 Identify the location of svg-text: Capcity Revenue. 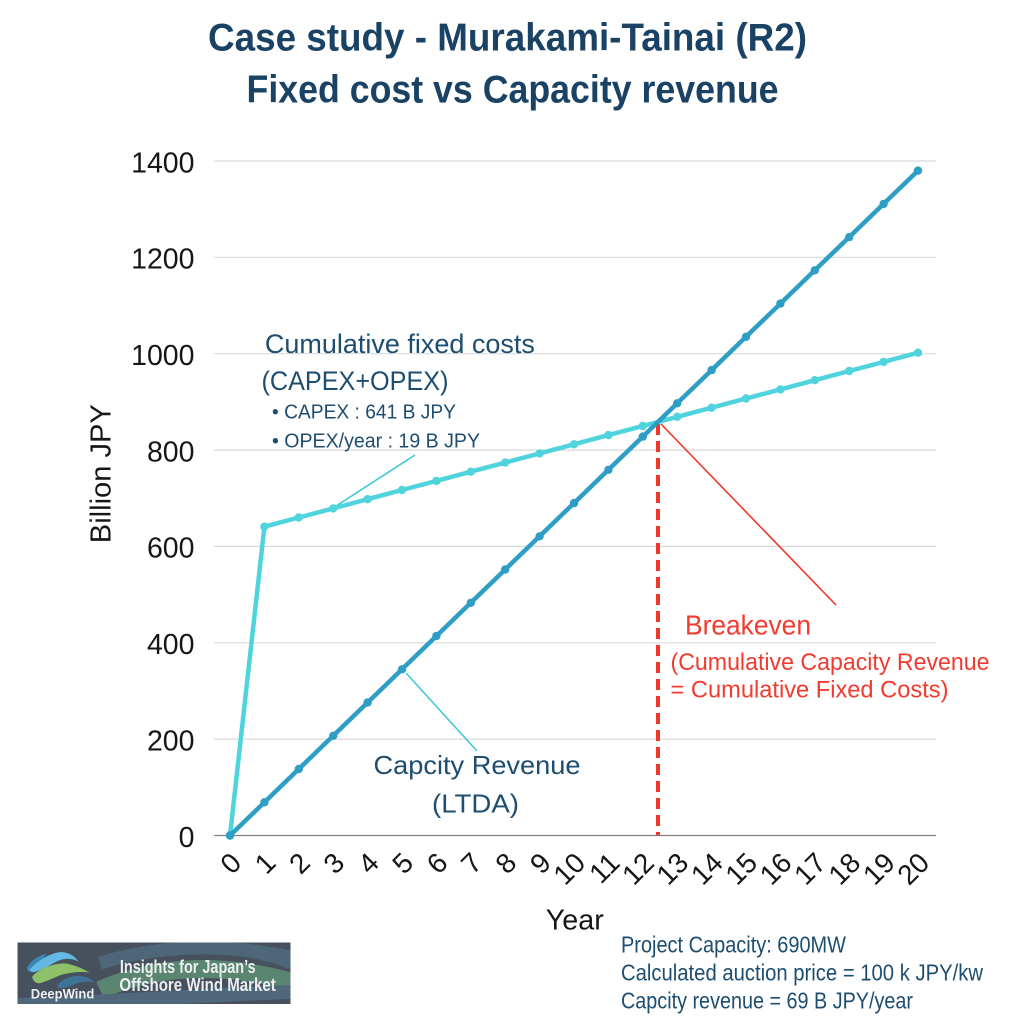
(477, 765).